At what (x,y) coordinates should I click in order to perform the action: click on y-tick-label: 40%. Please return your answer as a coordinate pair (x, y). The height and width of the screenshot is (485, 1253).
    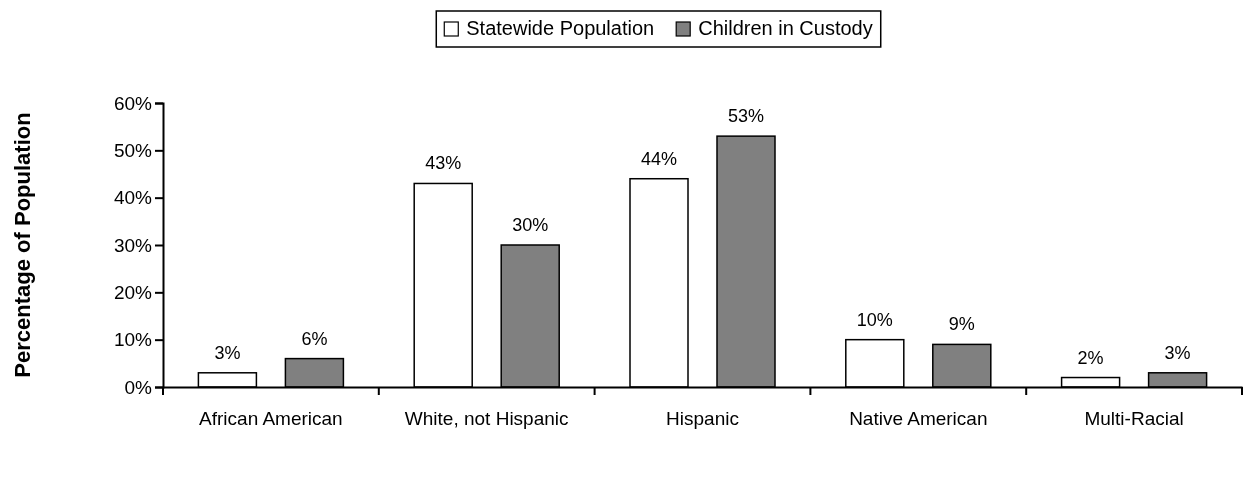
    Looking at the image, I should click on (133, 198).